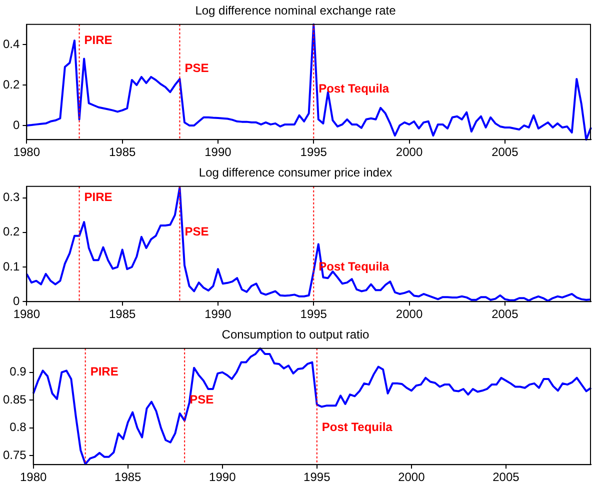 Image resolution: width=592 pixels, height=487 pixels. What do you see at coordinates (14, 455) in the screenshot?
I see `y-tick-label: 0.75` at bounding box center [14, 455].